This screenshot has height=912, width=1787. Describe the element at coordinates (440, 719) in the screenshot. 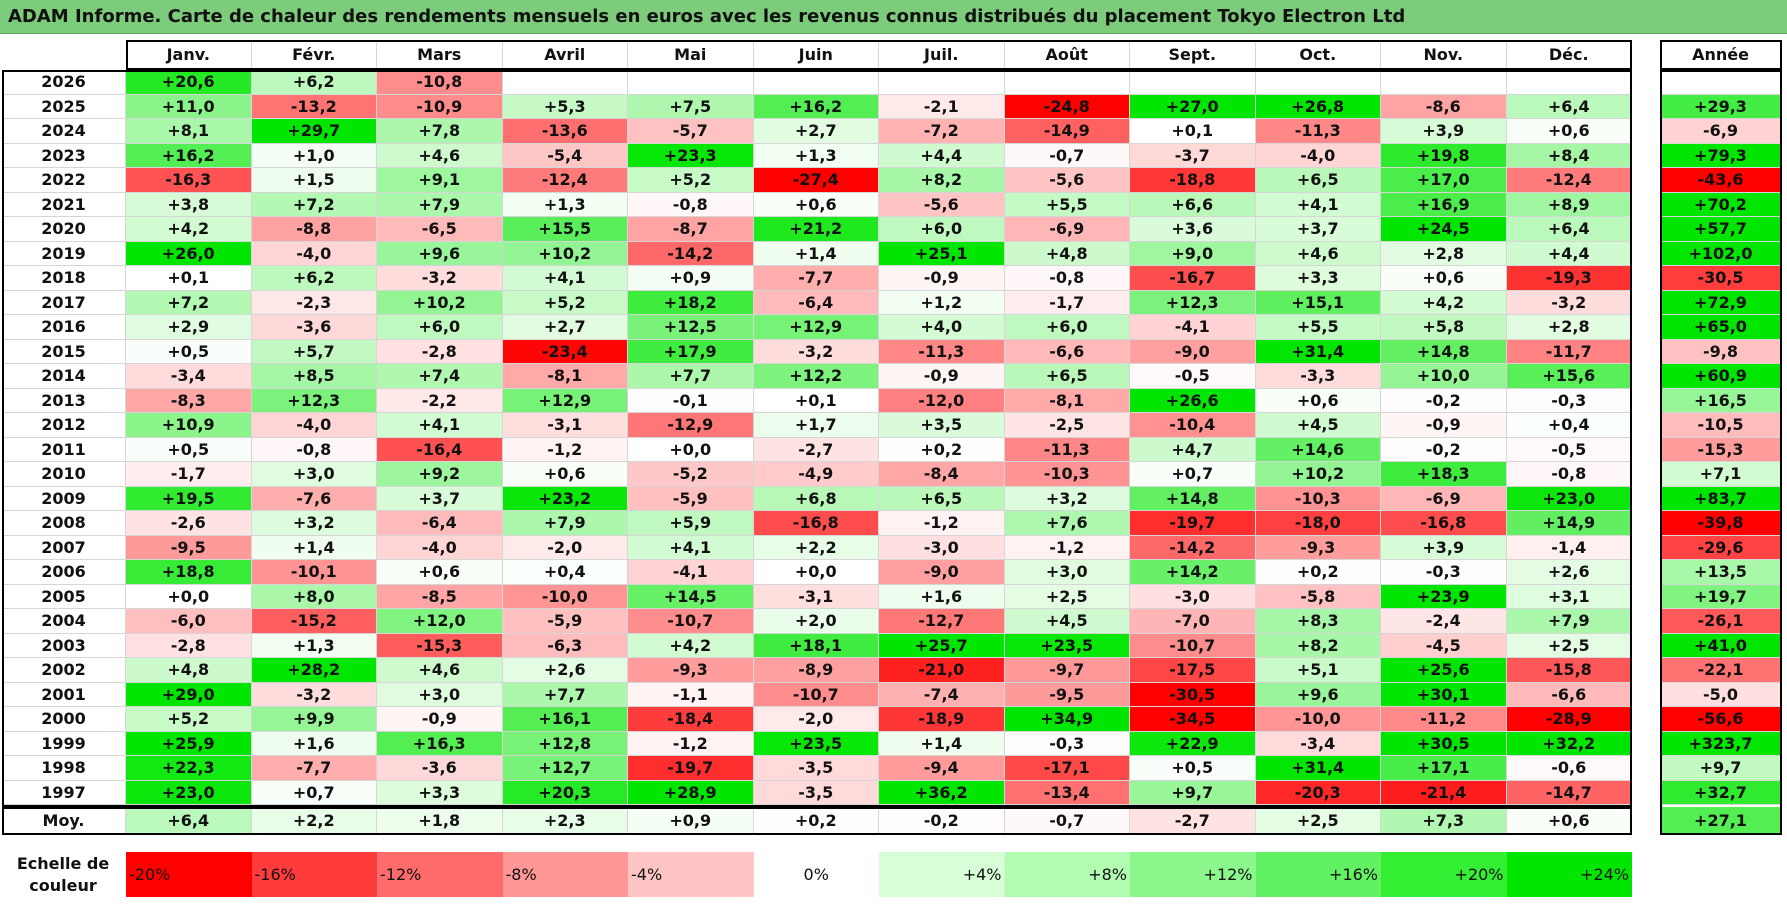

I see `heatmap-cell: -0,9` at that location.